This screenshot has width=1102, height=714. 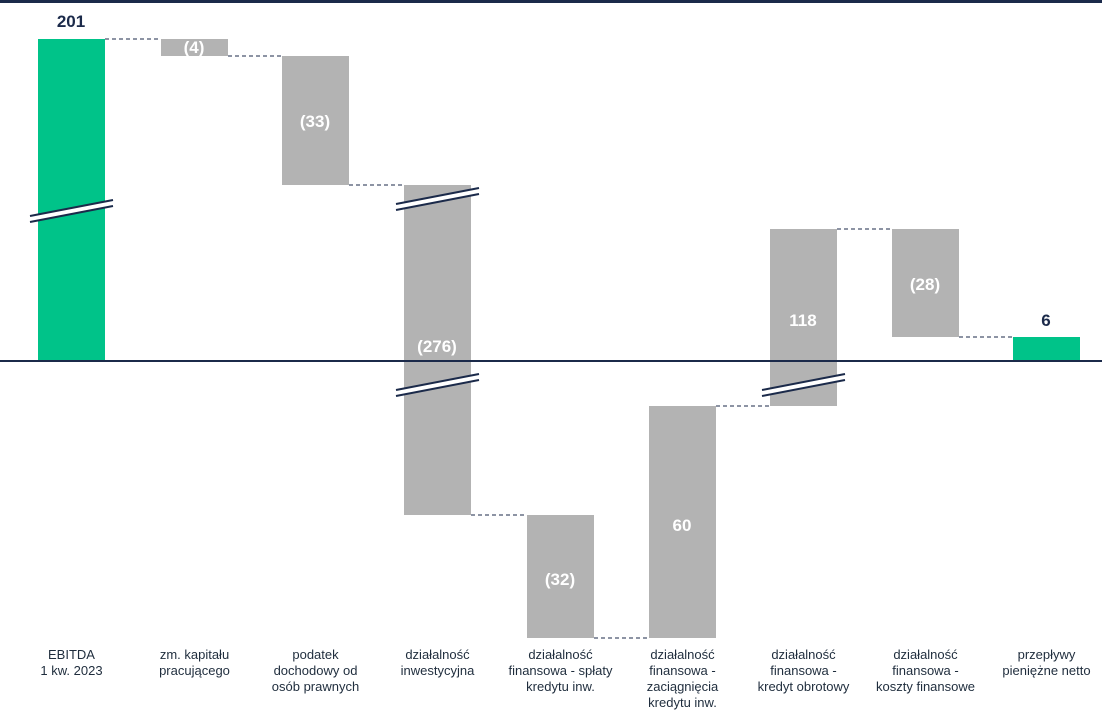 What do you see at coordinates (682, 525) in the screenshot?
I see `value-label: 60` at bounding box center [682, 525].